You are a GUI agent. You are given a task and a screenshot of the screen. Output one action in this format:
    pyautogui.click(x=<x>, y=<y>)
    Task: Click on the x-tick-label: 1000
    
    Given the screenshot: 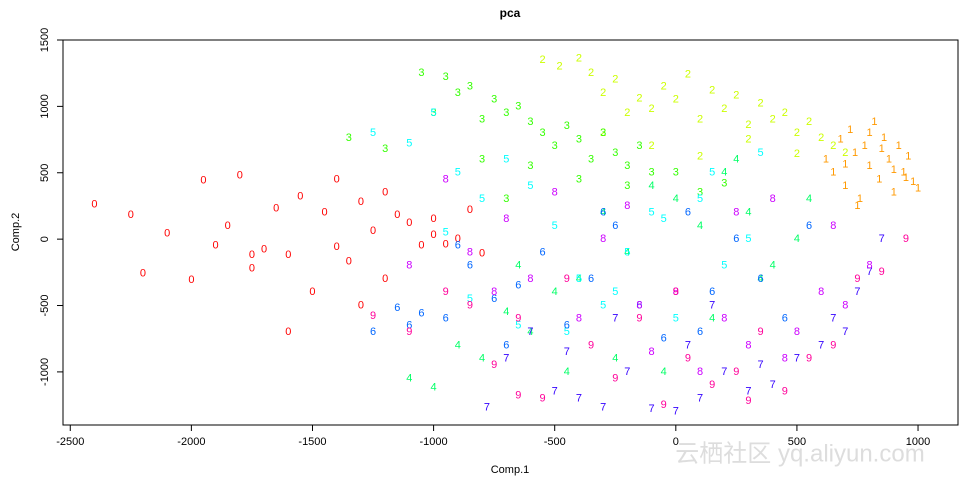 What is the action you would take?
    pyautogui.click(x=918, y=442)
    